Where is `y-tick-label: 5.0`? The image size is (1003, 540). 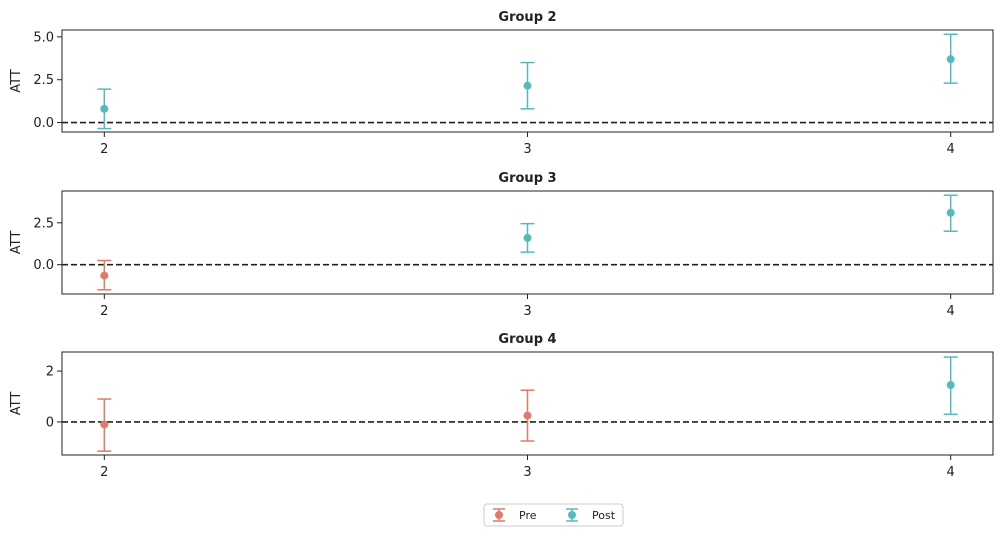 y-tick-label: 5.0 is located at coordinates (43, 37).